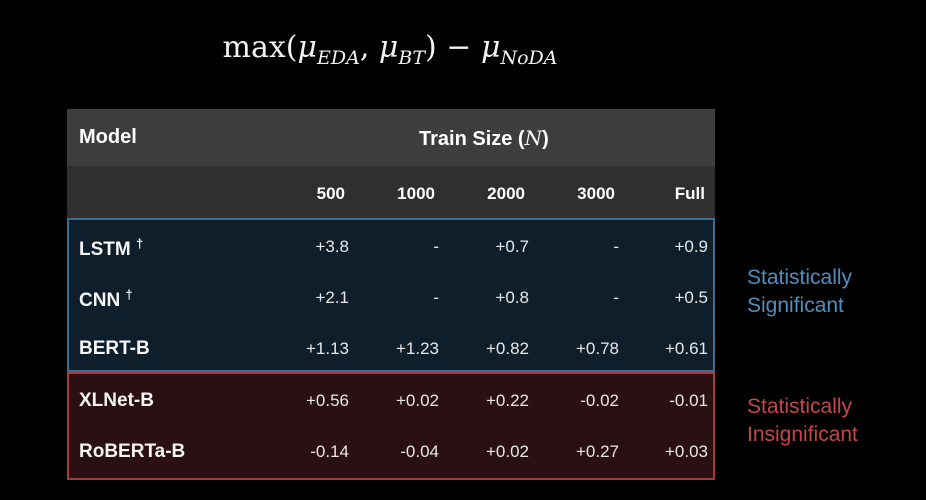 The height and width of the screenshot is (500, 926). Describe the element at coordinates (391, 450) in the screenshot. I see `table-row: RoBERTa-B -0.14 -0.04 +0.02 +0.27 +0.03` at that location.